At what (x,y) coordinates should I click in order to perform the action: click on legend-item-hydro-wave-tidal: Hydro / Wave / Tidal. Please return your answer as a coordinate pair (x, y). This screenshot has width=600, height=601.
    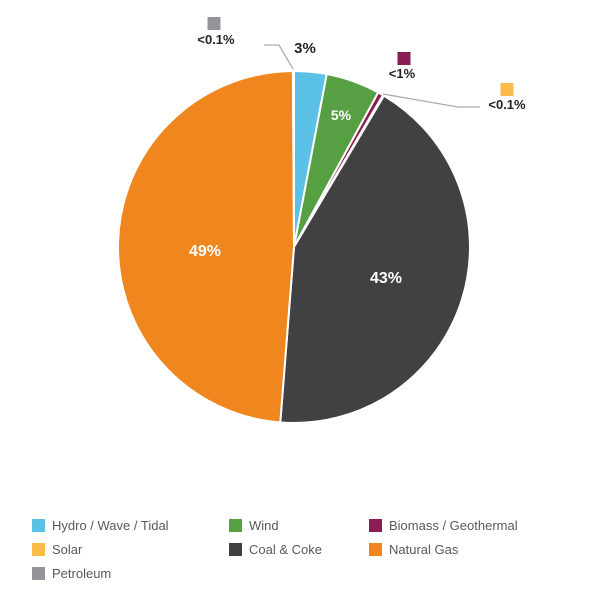
    Looking at the image, I should click on (130, 525).